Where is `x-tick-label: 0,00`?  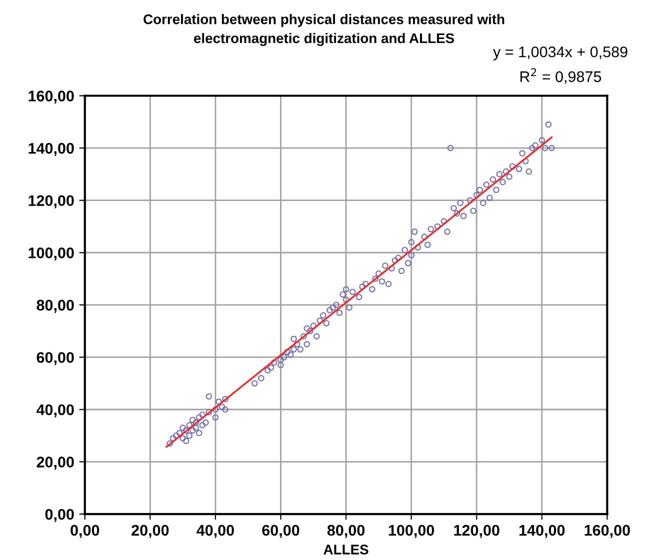
x-tick-label: 0,00 is located at coordinates (85, 531).